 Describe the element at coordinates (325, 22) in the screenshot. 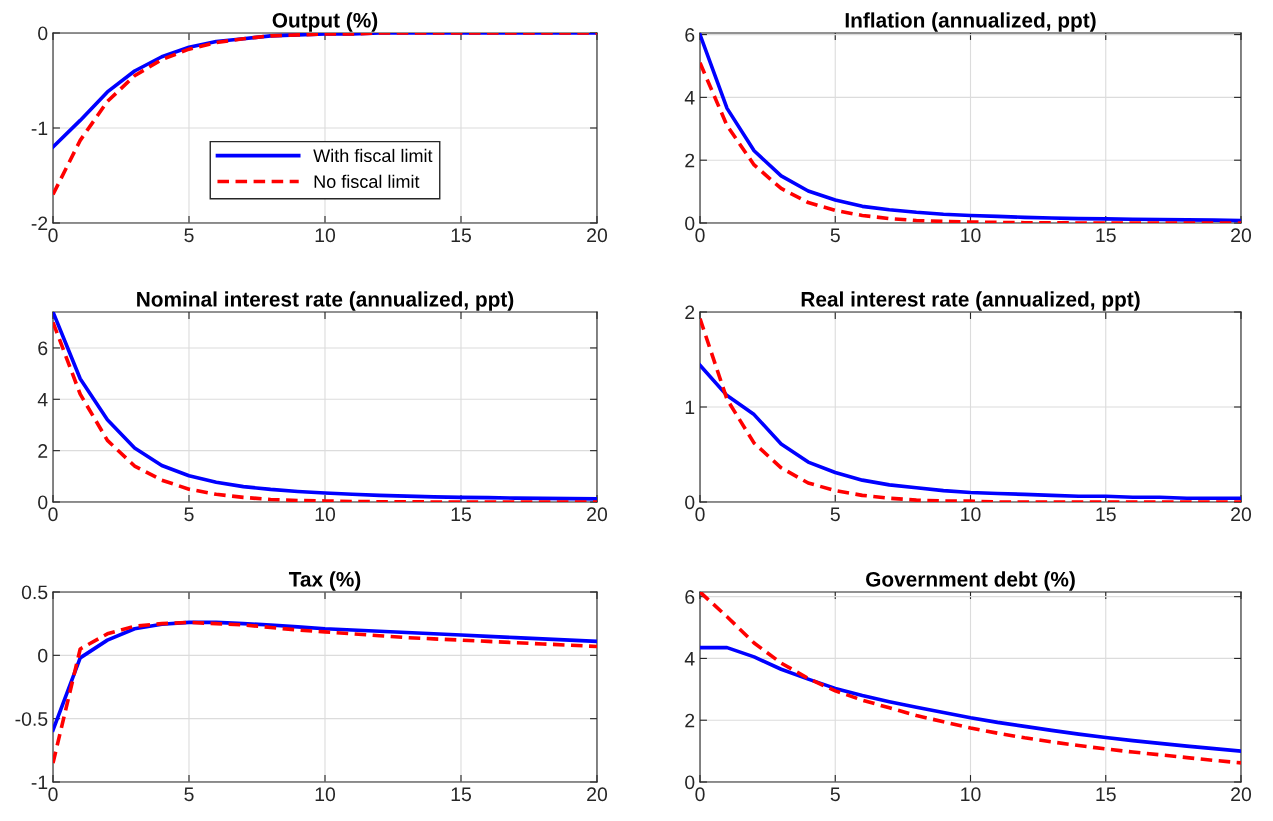

I see `chart-title: Output (%)` at that location.